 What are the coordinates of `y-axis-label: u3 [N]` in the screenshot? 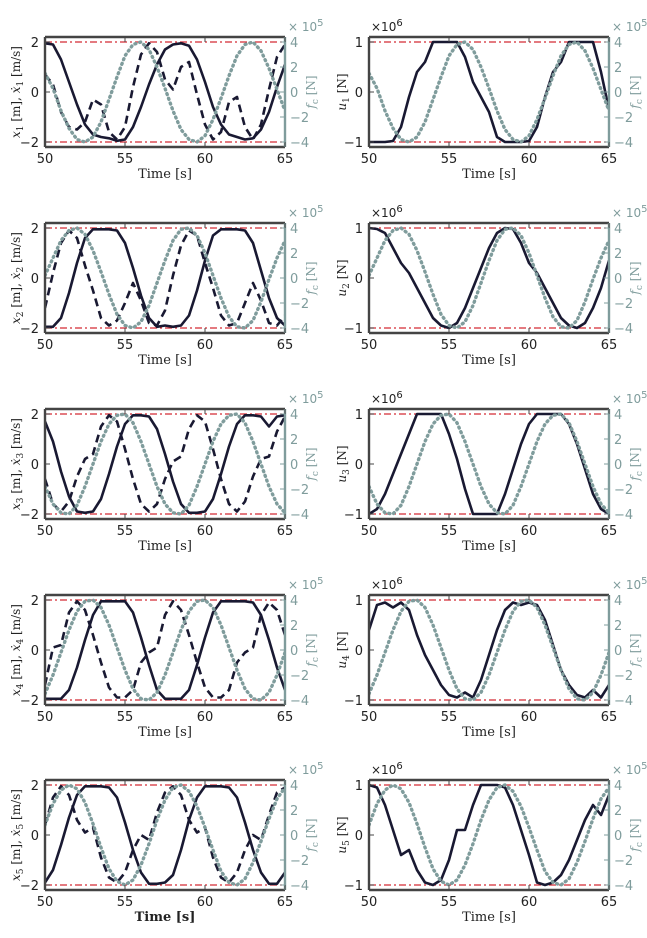 It's located at (343, 463).